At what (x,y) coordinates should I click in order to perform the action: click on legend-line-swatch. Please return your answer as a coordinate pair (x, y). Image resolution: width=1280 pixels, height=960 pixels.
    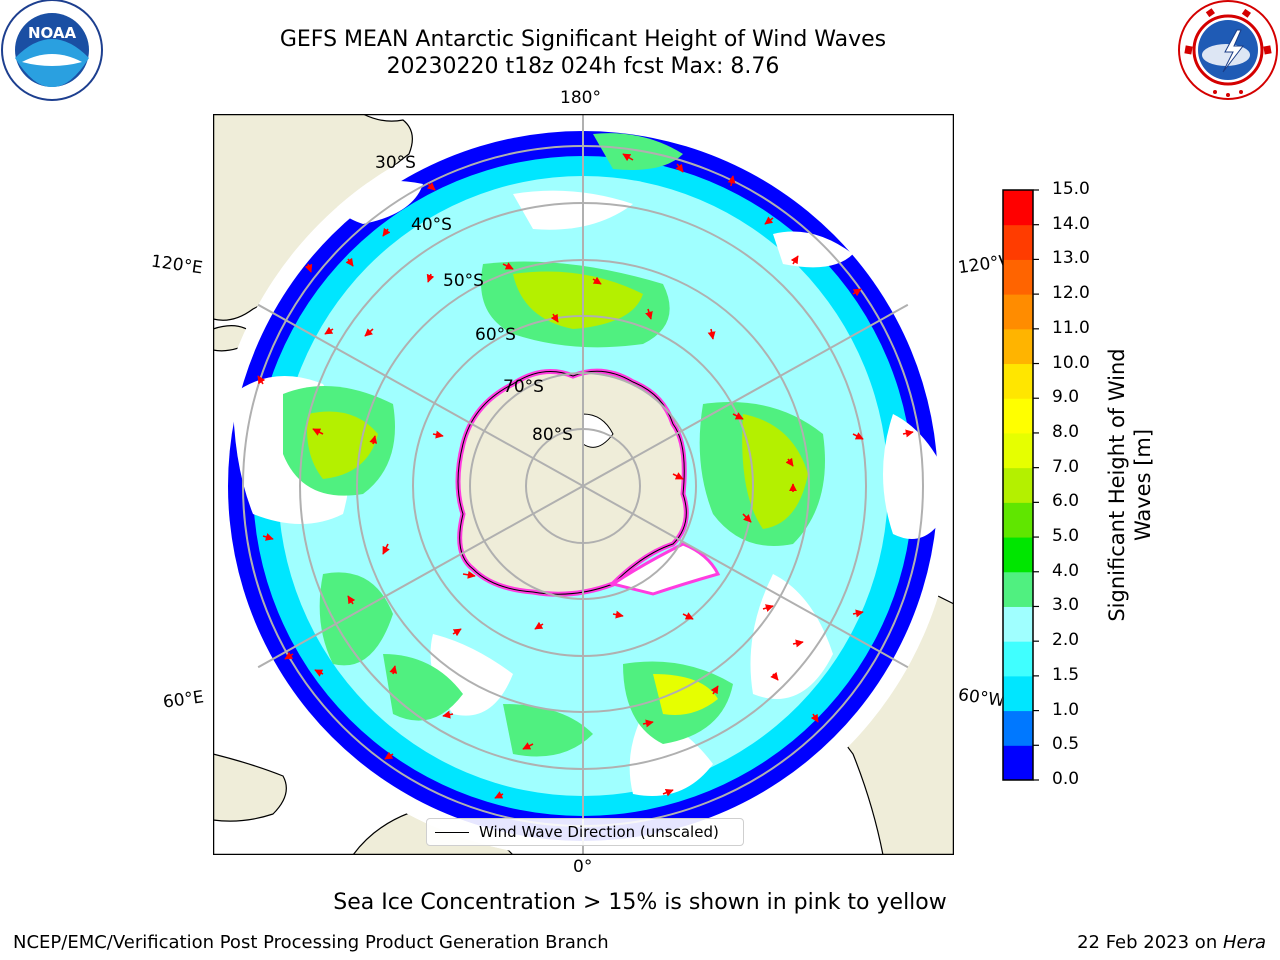
    Looking at the image, I should click on (452, 832).